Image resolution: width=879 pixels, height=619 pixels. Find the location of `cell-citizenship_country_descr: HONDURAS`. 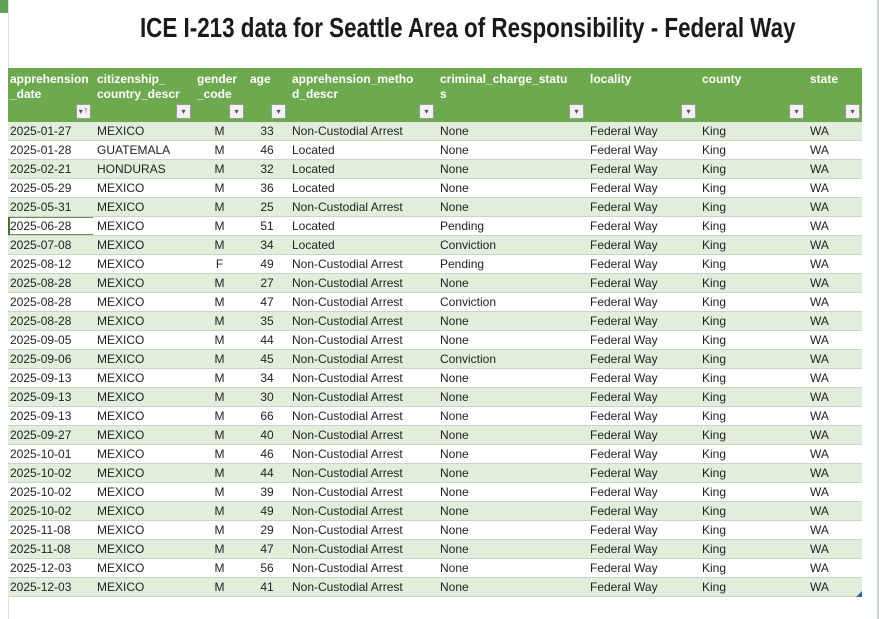

cell-citizenship_country_descr: HONDURAS is located at coordinates (131, 169).